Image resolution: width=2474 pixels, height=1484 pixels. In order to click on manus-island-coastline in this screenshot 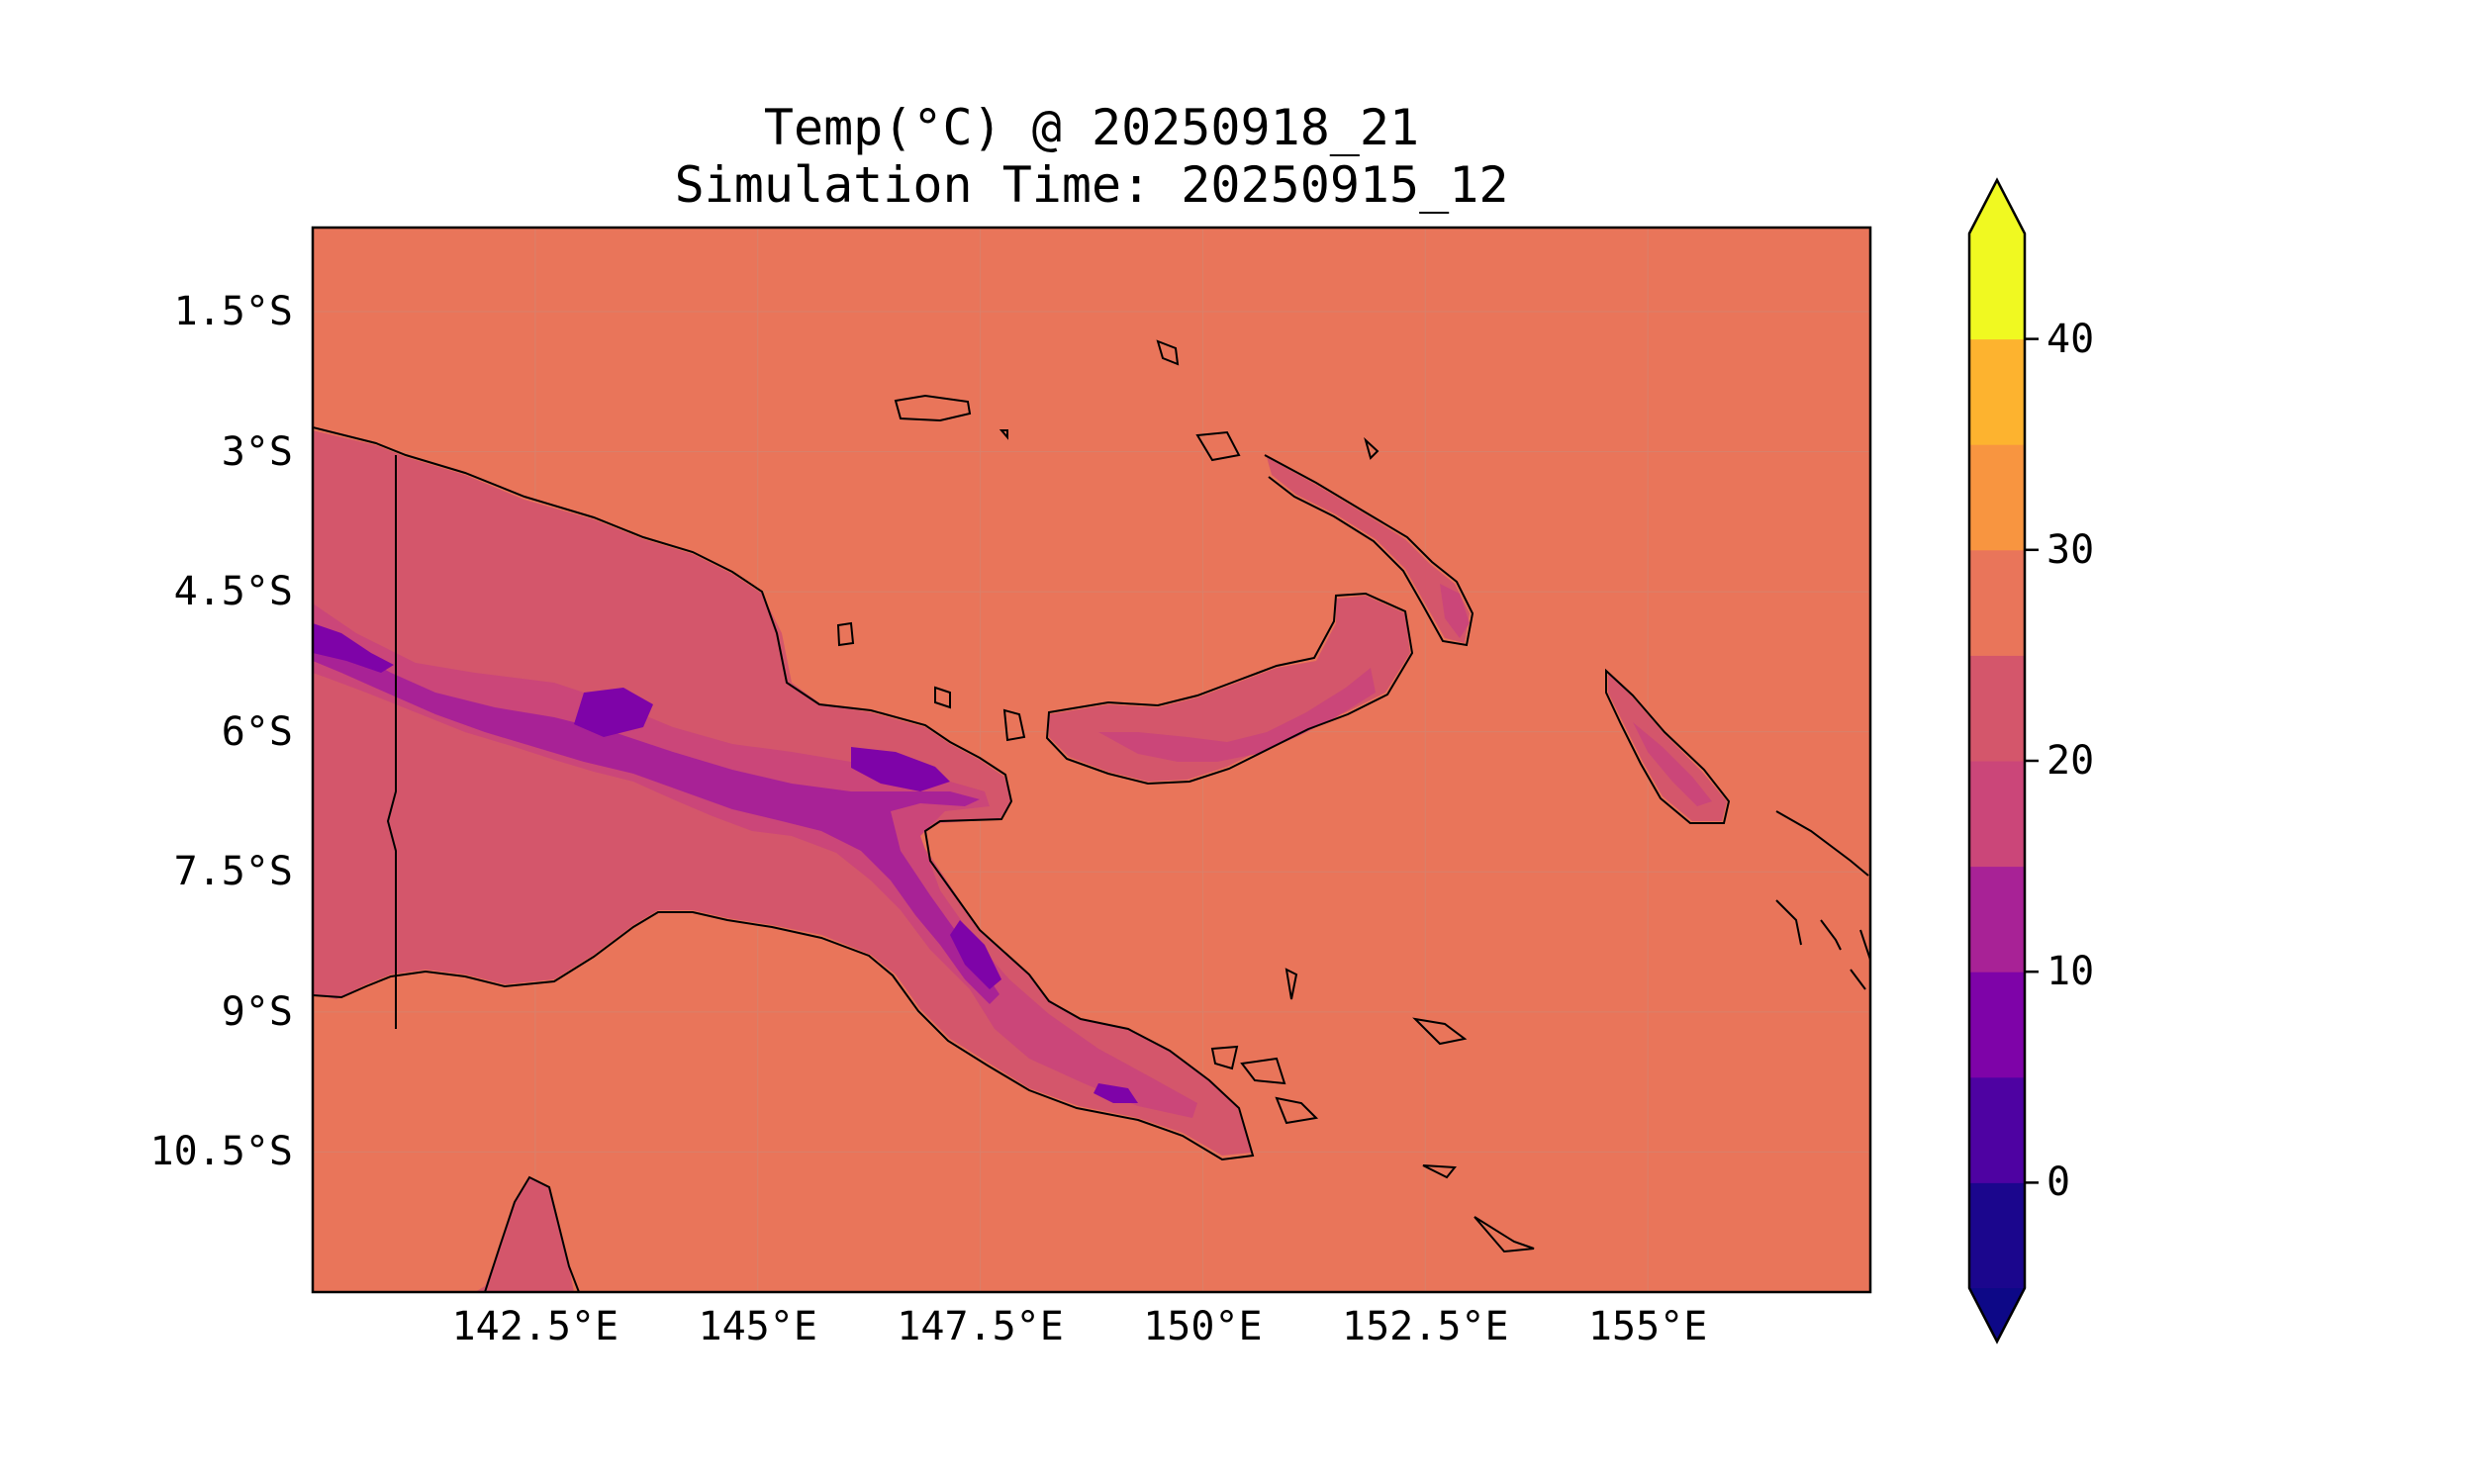, I will do `click(933, 408)`.